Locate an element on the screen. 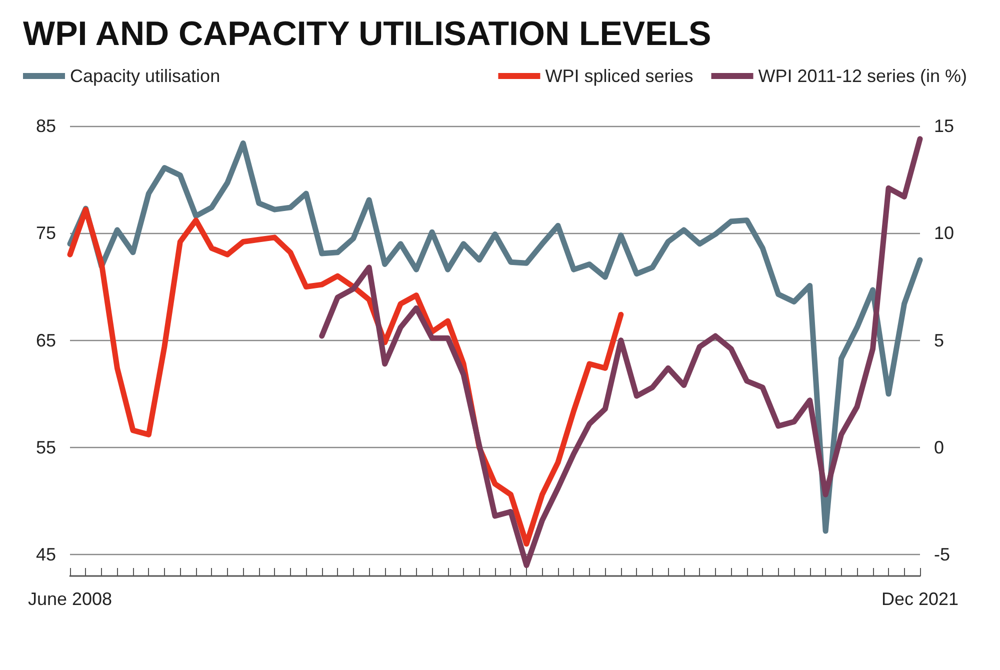 The height and width of the screenshot is (670, 1000). y2-tick-label: 10 is located at coordinates (944, 233).